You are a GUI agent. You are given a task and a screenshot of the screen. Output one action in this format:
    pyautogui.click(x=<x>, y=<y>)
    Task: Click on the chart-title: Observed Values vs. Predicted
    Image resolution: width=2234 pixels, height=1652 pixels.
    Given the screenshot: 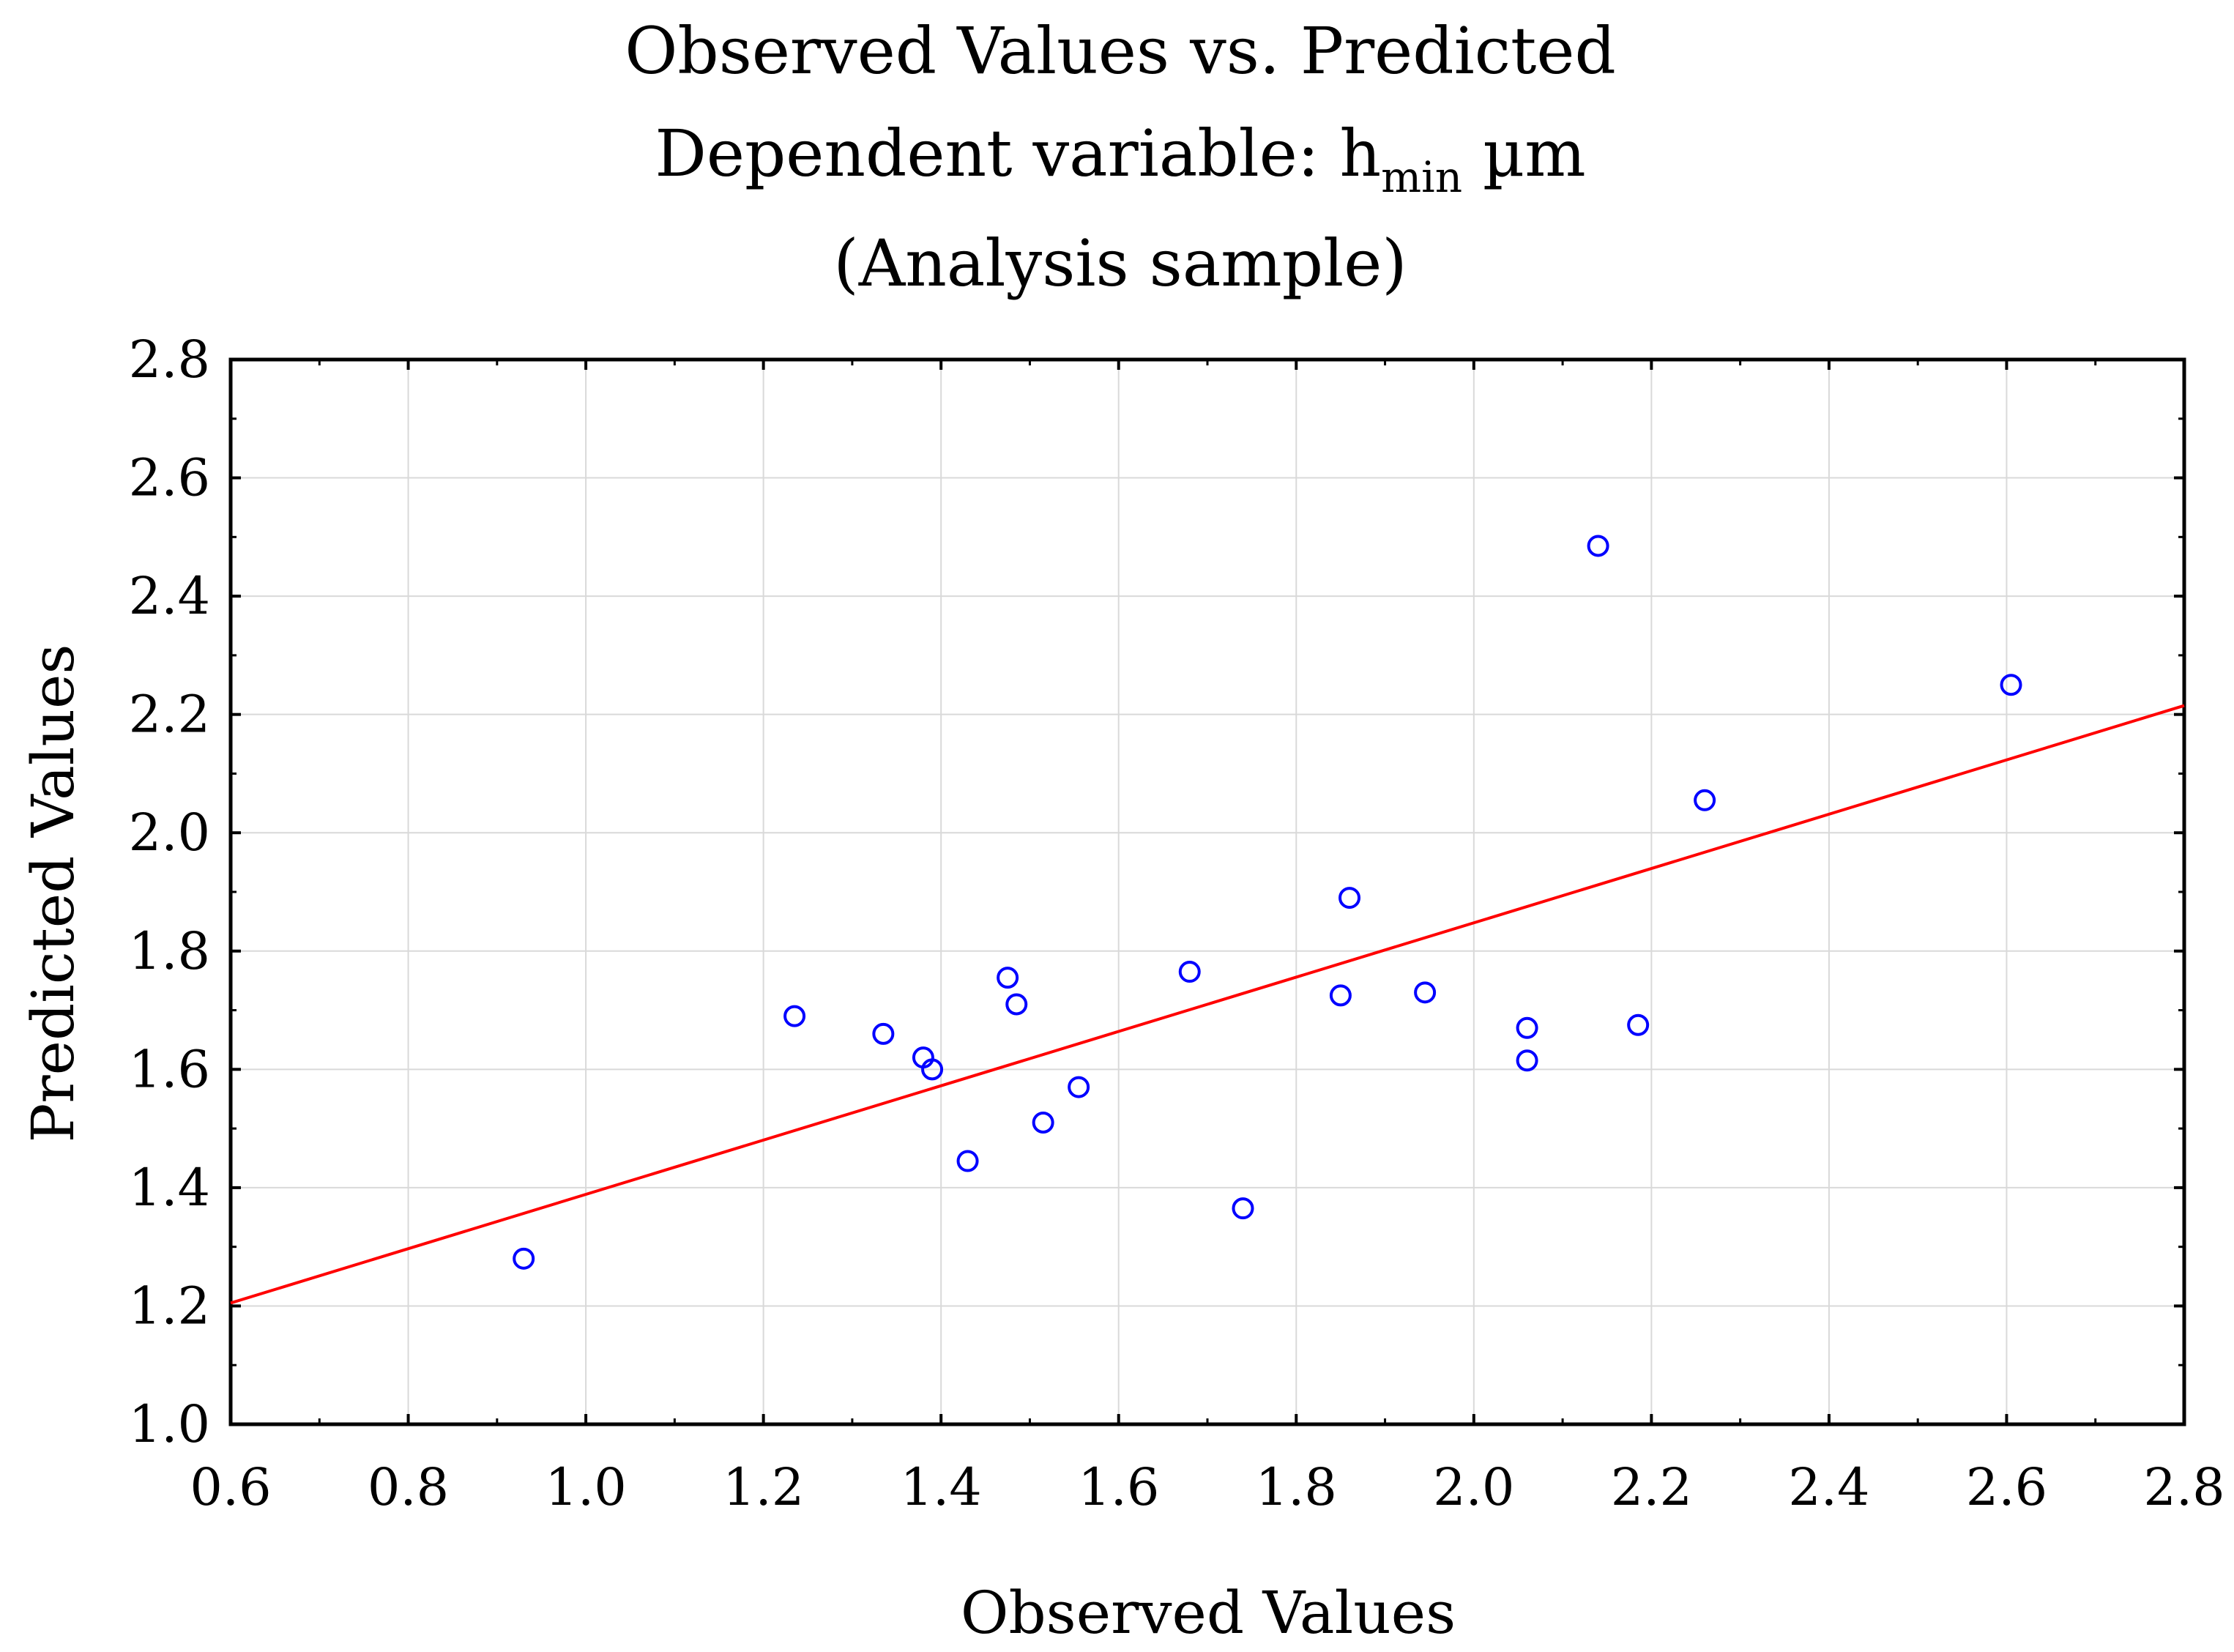 What is the action you would take?
    pyautogui.click(x=1120, y=51)
    